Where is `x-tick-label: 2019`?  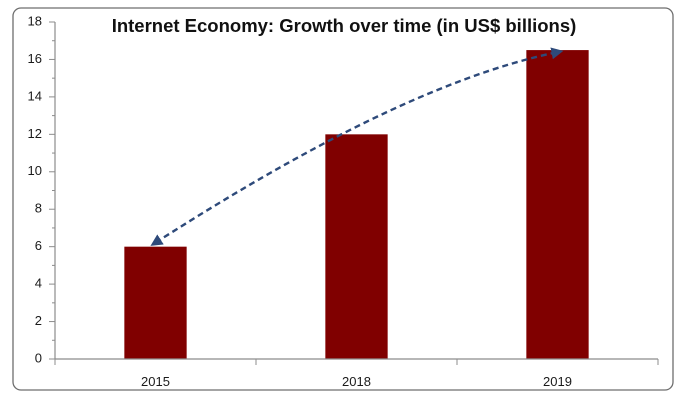 x-tick-label: 2019 is located at coordinates (557, 381).